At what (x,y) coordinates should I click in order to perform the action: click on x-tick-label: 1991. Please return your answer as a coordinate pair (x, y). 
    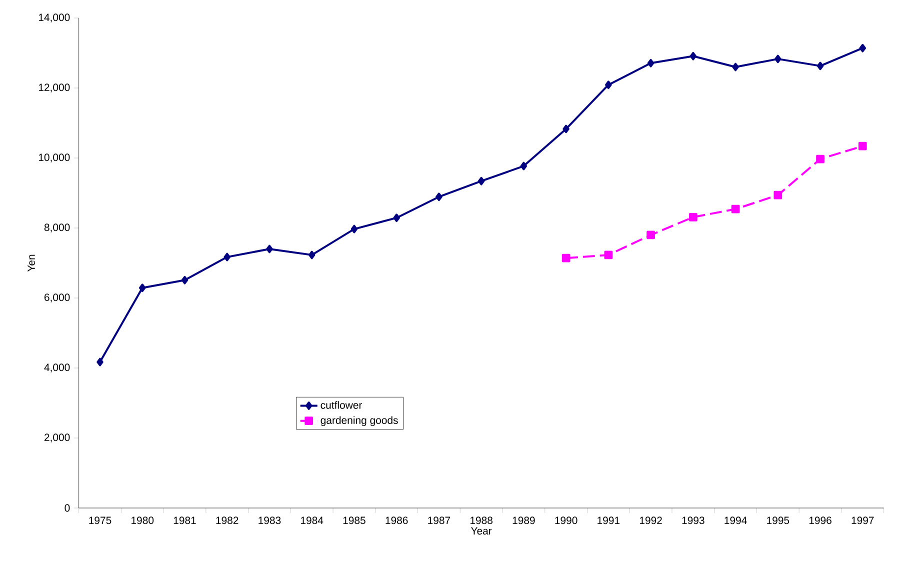
    Looking at the image, I should click on (609, 520).